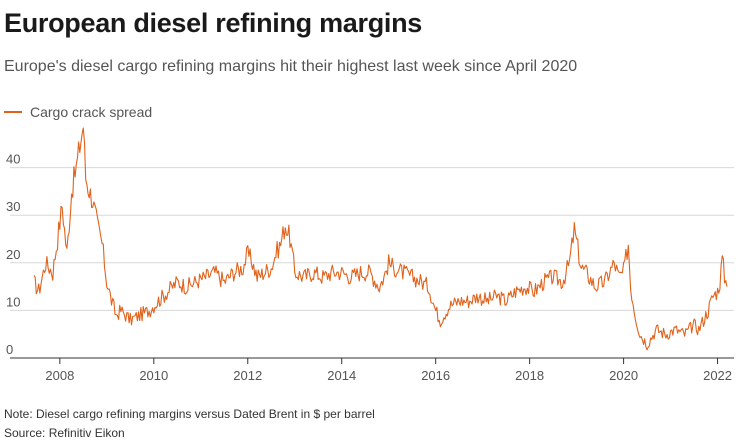 Image resolution: width=736 pixels, height=446 pixels. What do you see at coordinates (213, 23) in the screenshot?
I see `chart-title: European diesel refining margins` at bounding box center [213, 23].